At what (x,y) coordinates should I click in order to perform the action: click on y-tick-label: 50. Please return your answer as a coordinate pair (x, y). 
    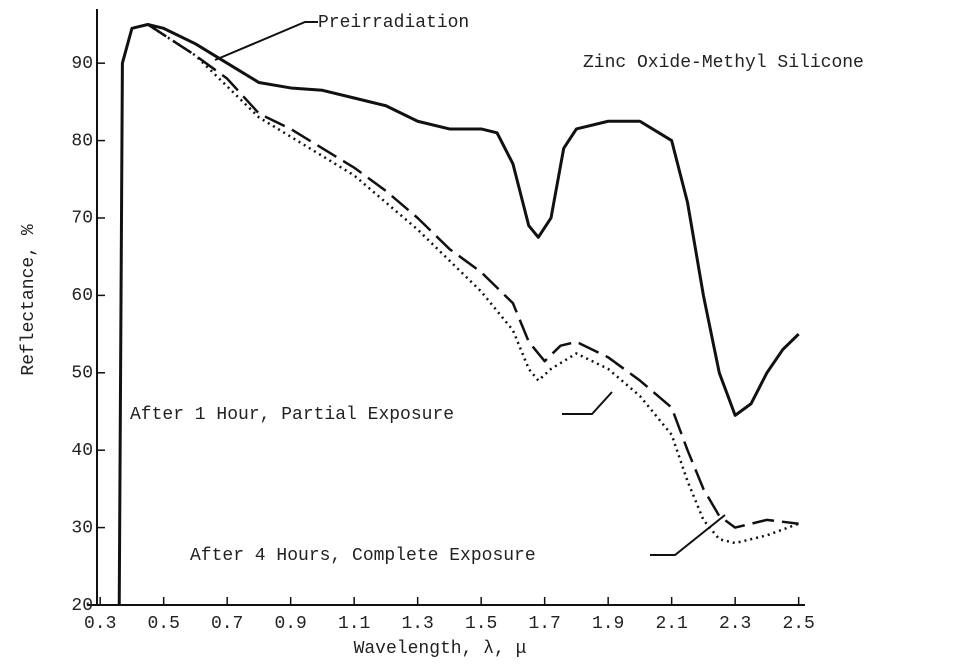
    Looking at the image, I should click on (82, 374).